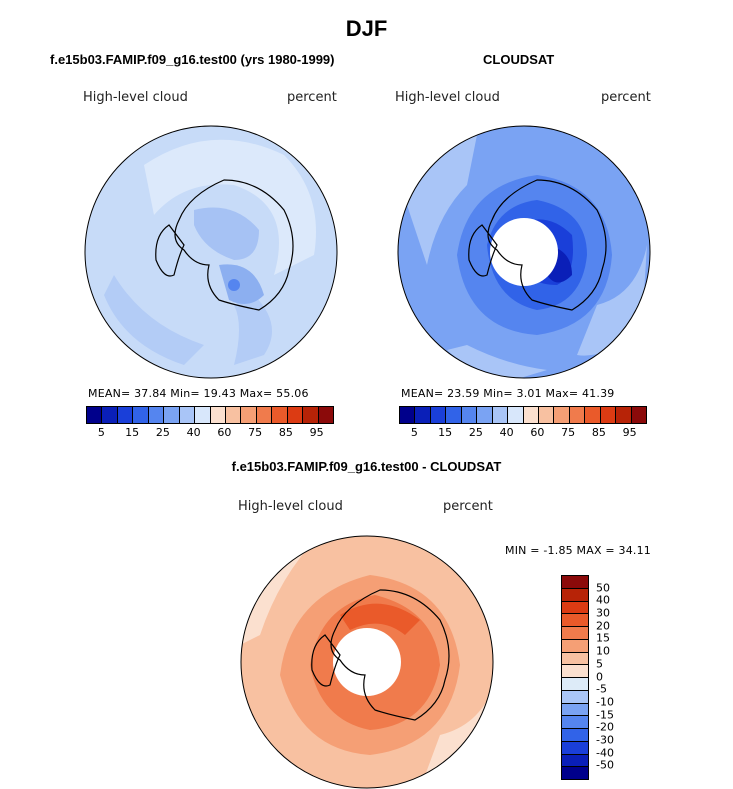  I want to click on panel2-colorbar-tick-label: 75, so click(568, 432).